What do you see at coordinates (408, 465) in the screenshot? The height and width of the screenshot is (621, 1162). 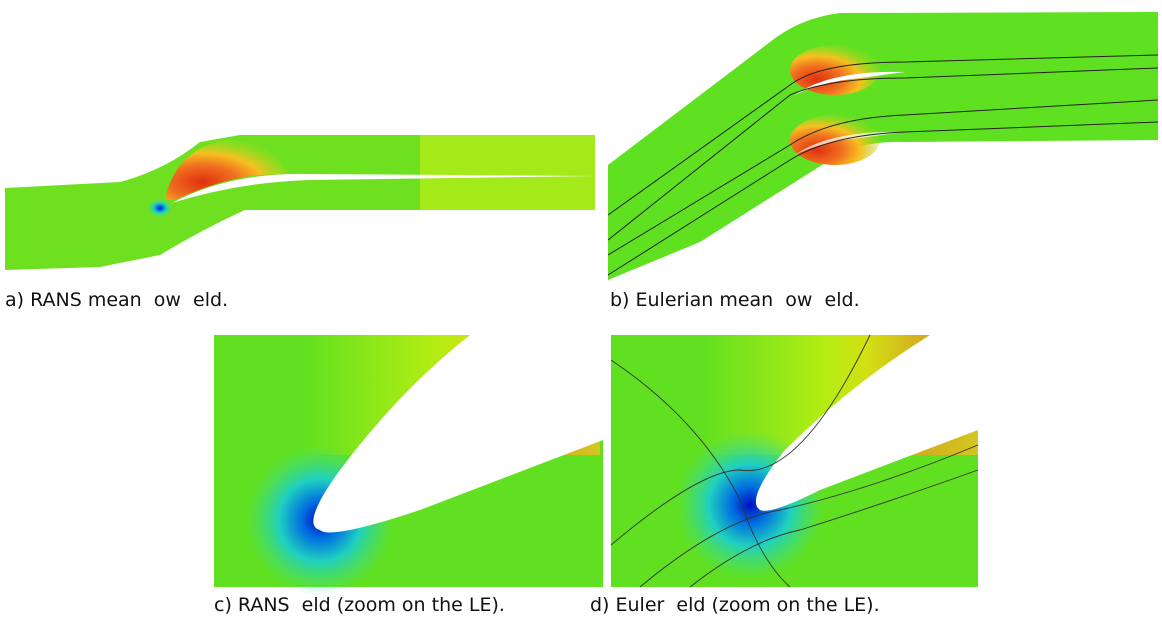 I see `panel-c` at bounding box center [408, 465].